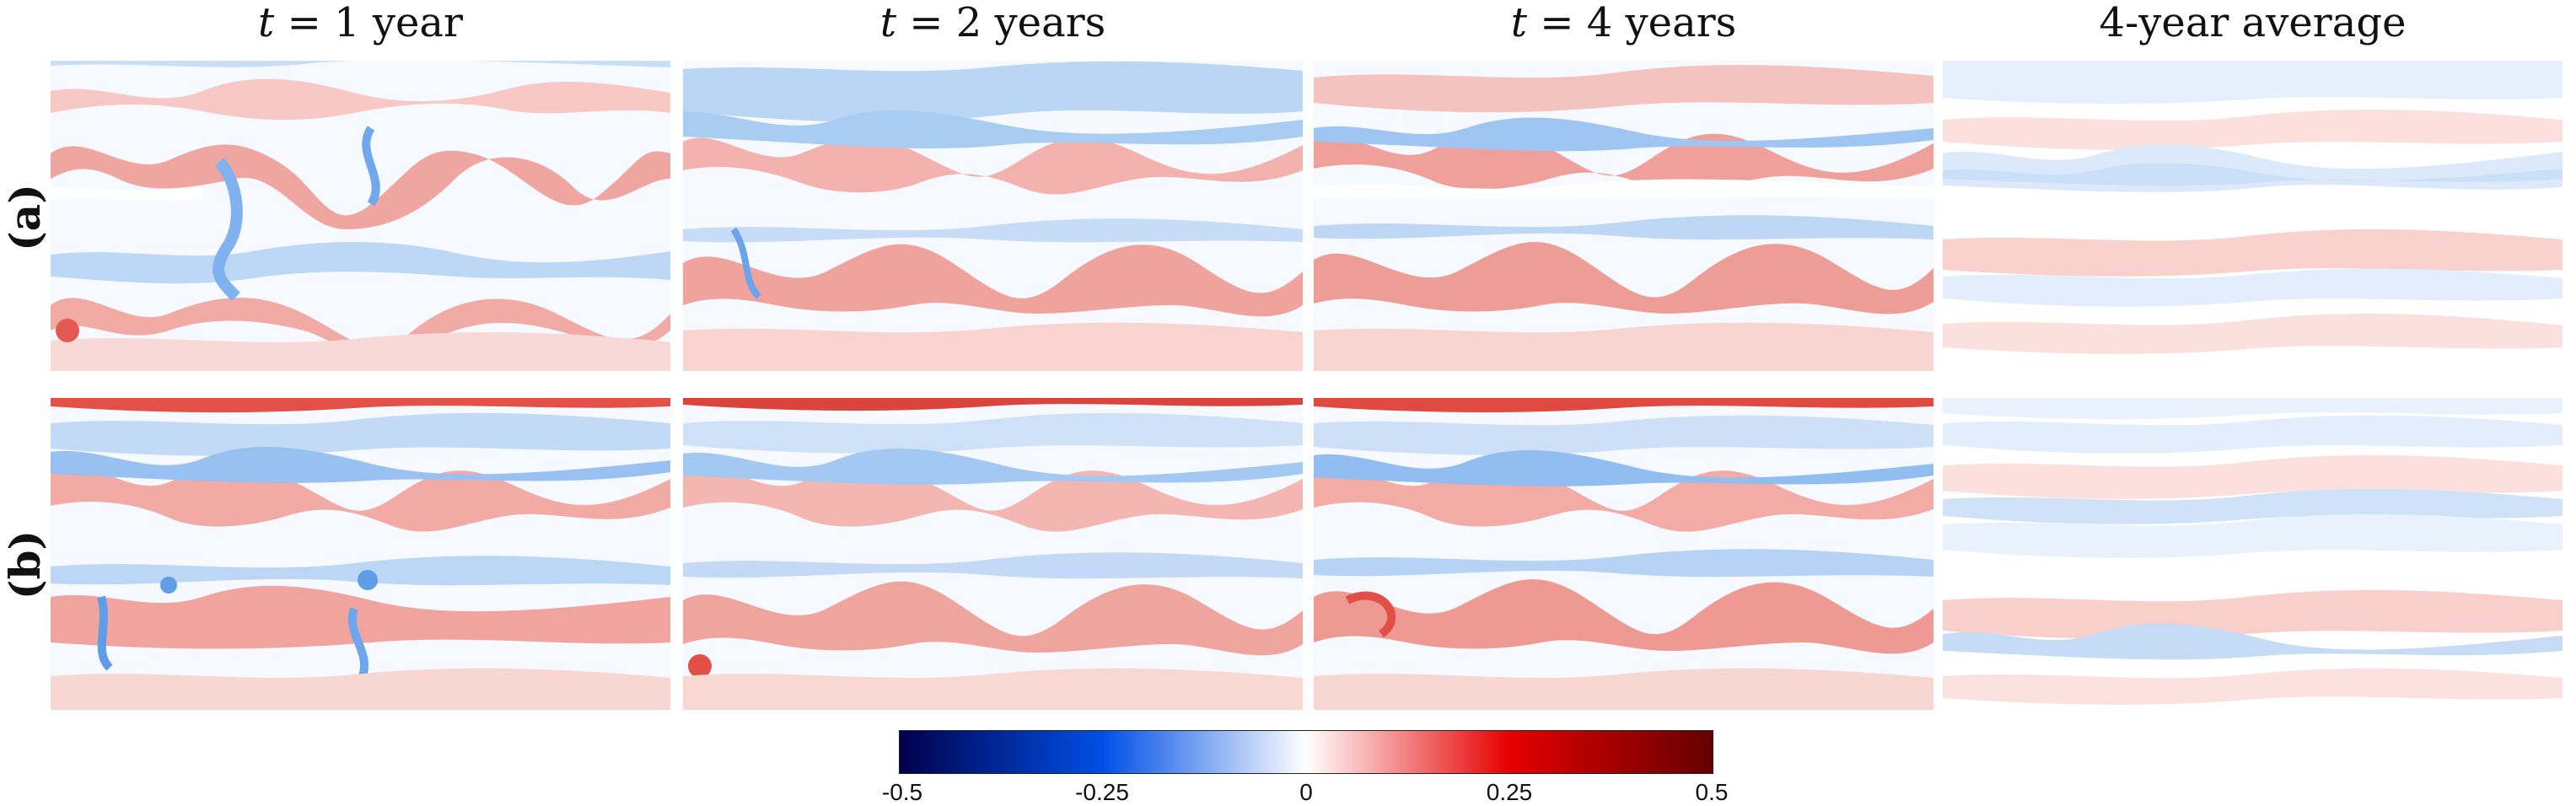 The height and width of the screenshot is (806, 2576). What do you see at coordinates (1306, 792) in the screenshot?
I see `colorbar-tick-3: 0` at bounding box center [1306, 792].